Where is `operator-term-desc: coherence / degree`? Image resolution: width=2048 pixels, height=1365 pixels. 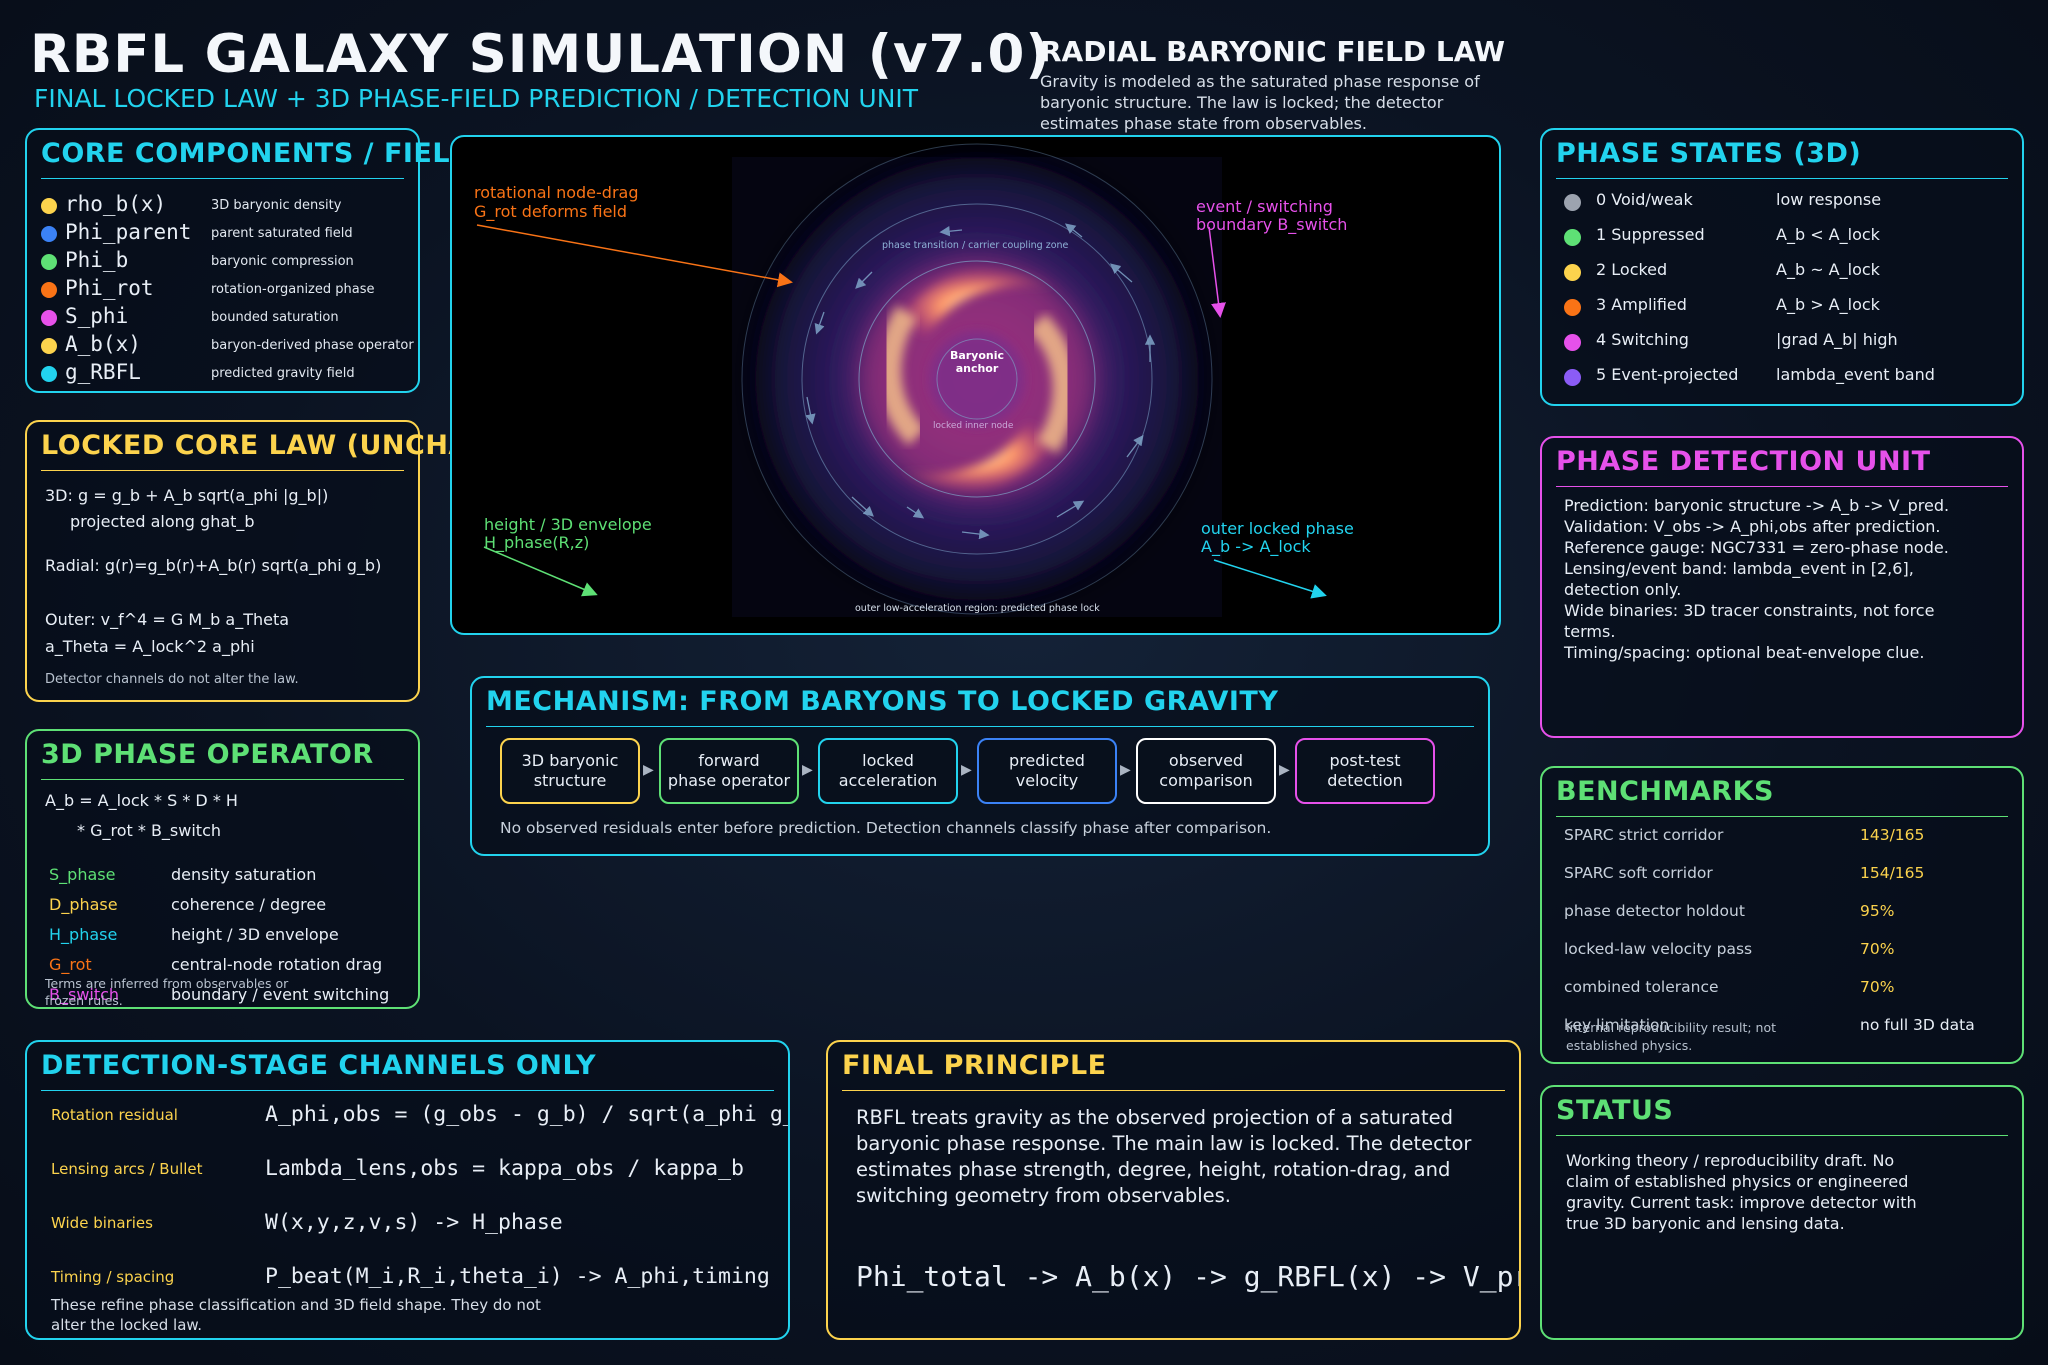 operator-term-desc: coherence / degree is located at coordinates (249, 904).